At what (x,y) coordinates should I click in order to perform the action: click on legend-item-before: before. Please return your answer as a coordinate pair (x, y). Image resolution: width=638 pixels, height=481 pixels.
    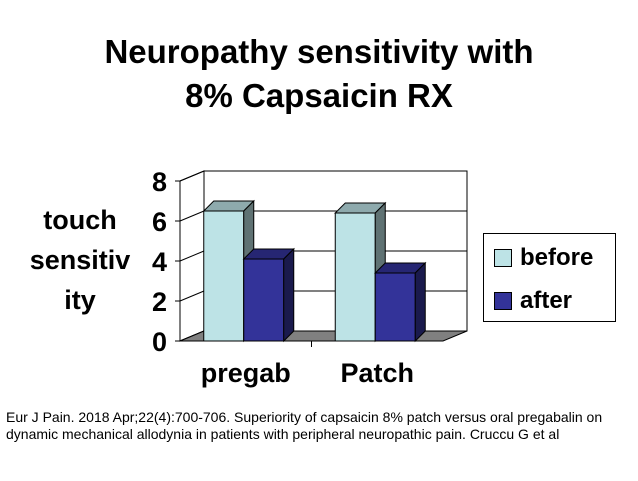
    Looking at the image, I should click on (543, 258).